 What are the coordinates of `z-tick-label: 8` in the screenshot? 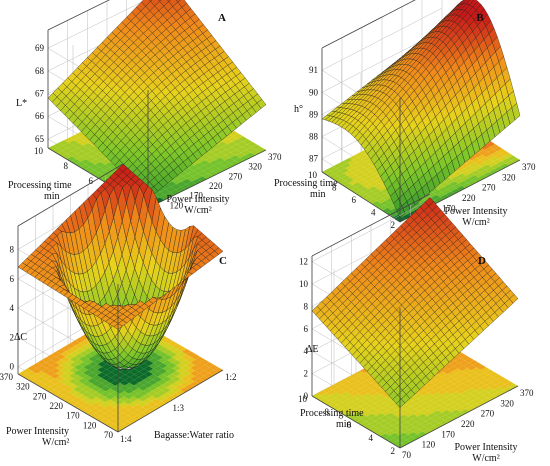 It's located at (306, 306).